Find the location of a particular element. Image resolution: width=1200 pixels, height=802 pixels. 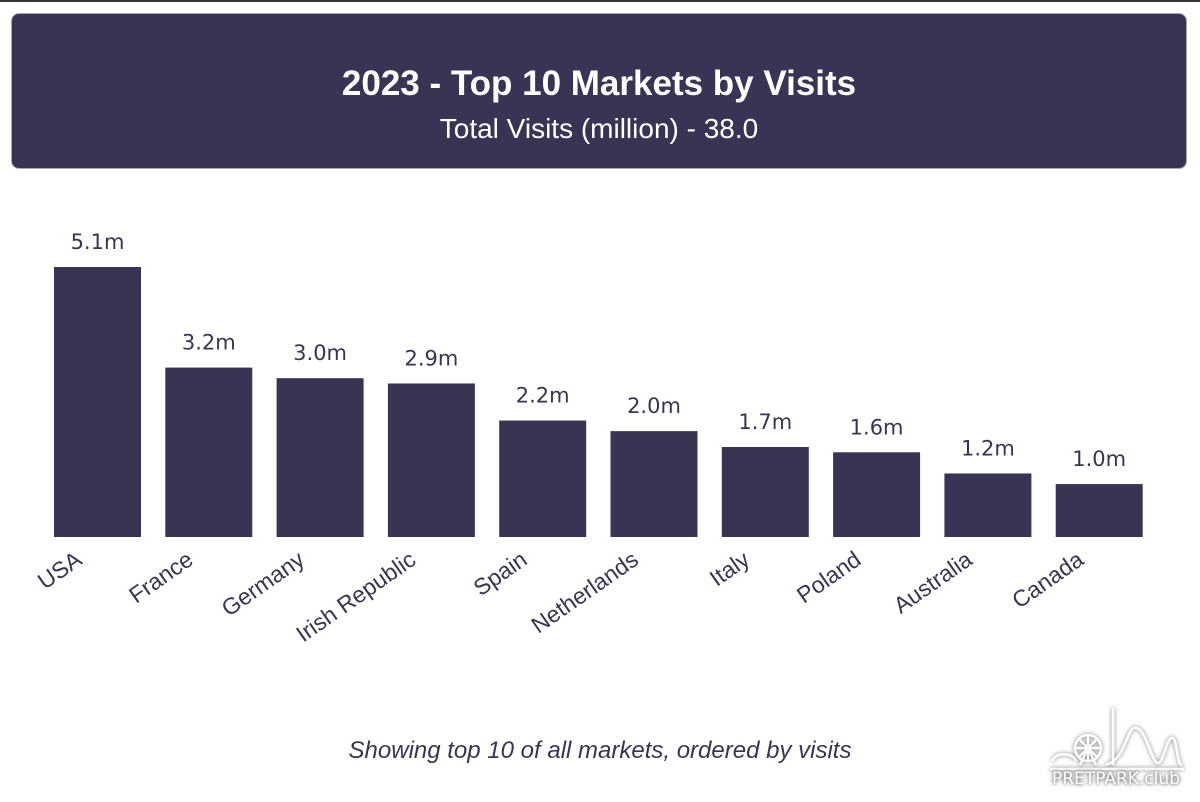

data-label: 2.2m is located at coordinates (543, 396).